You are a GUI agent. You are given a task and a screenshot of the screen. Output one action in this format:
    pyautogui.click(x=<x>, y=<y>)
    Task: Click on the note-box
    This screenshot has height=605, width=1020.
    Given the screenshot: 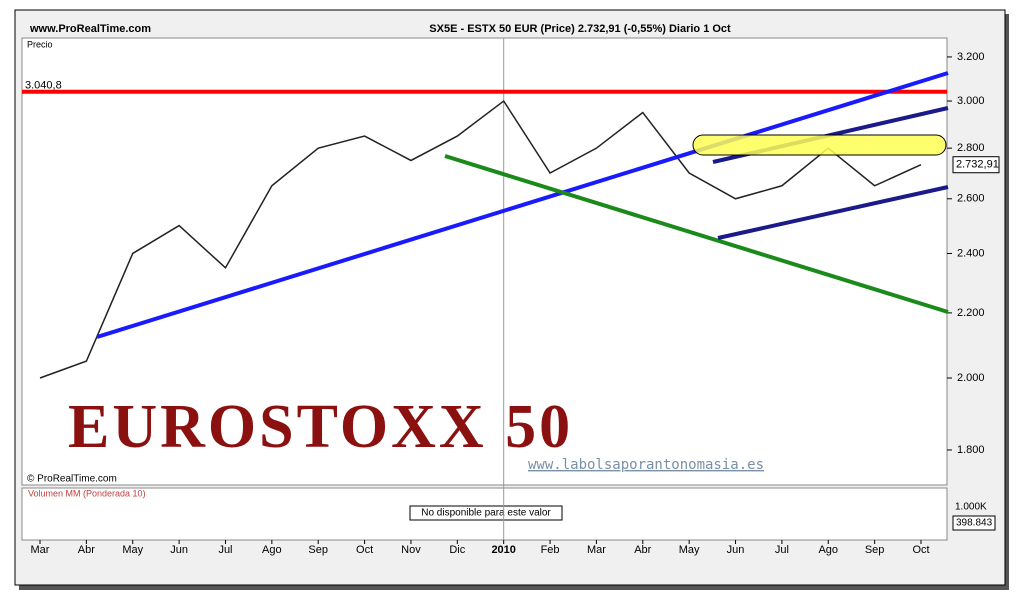 What is the action you would take?
    pyautogui.click(x=486, y=513)
    